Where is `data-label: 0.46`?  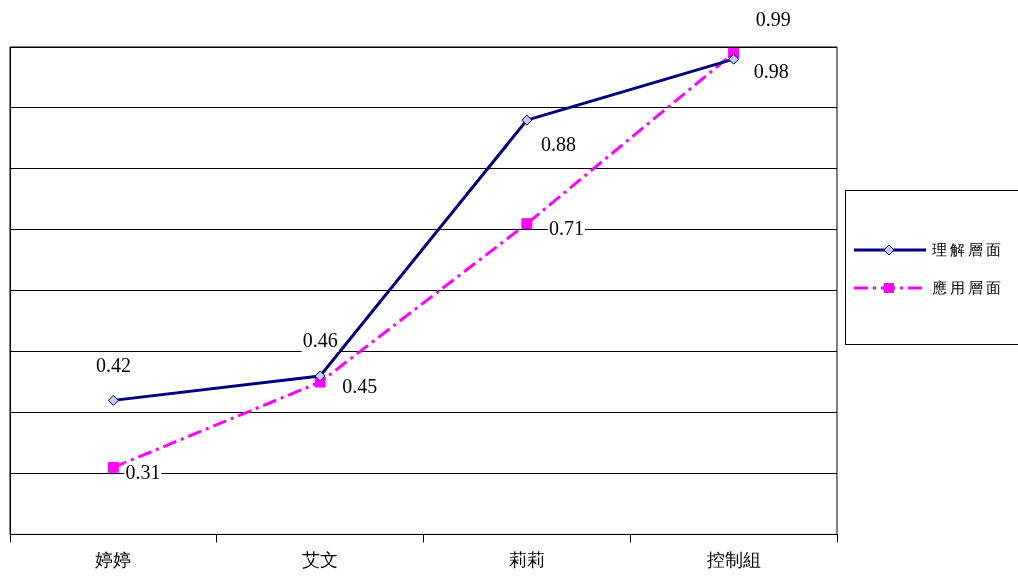 data-label: 0.46 is located at coordinates (320, 340).